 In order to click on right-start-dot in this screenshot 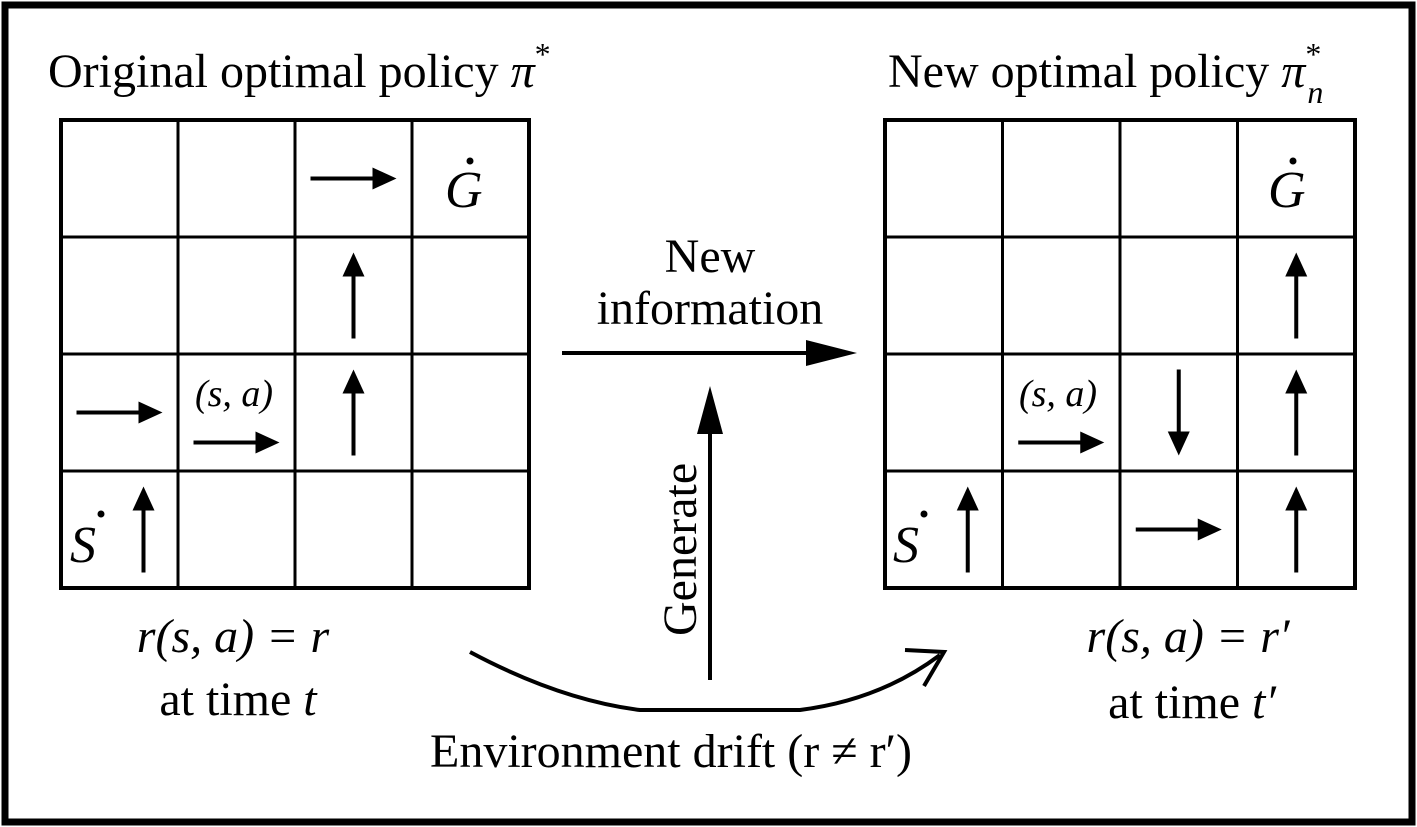, I will do `click(924, 514)`.